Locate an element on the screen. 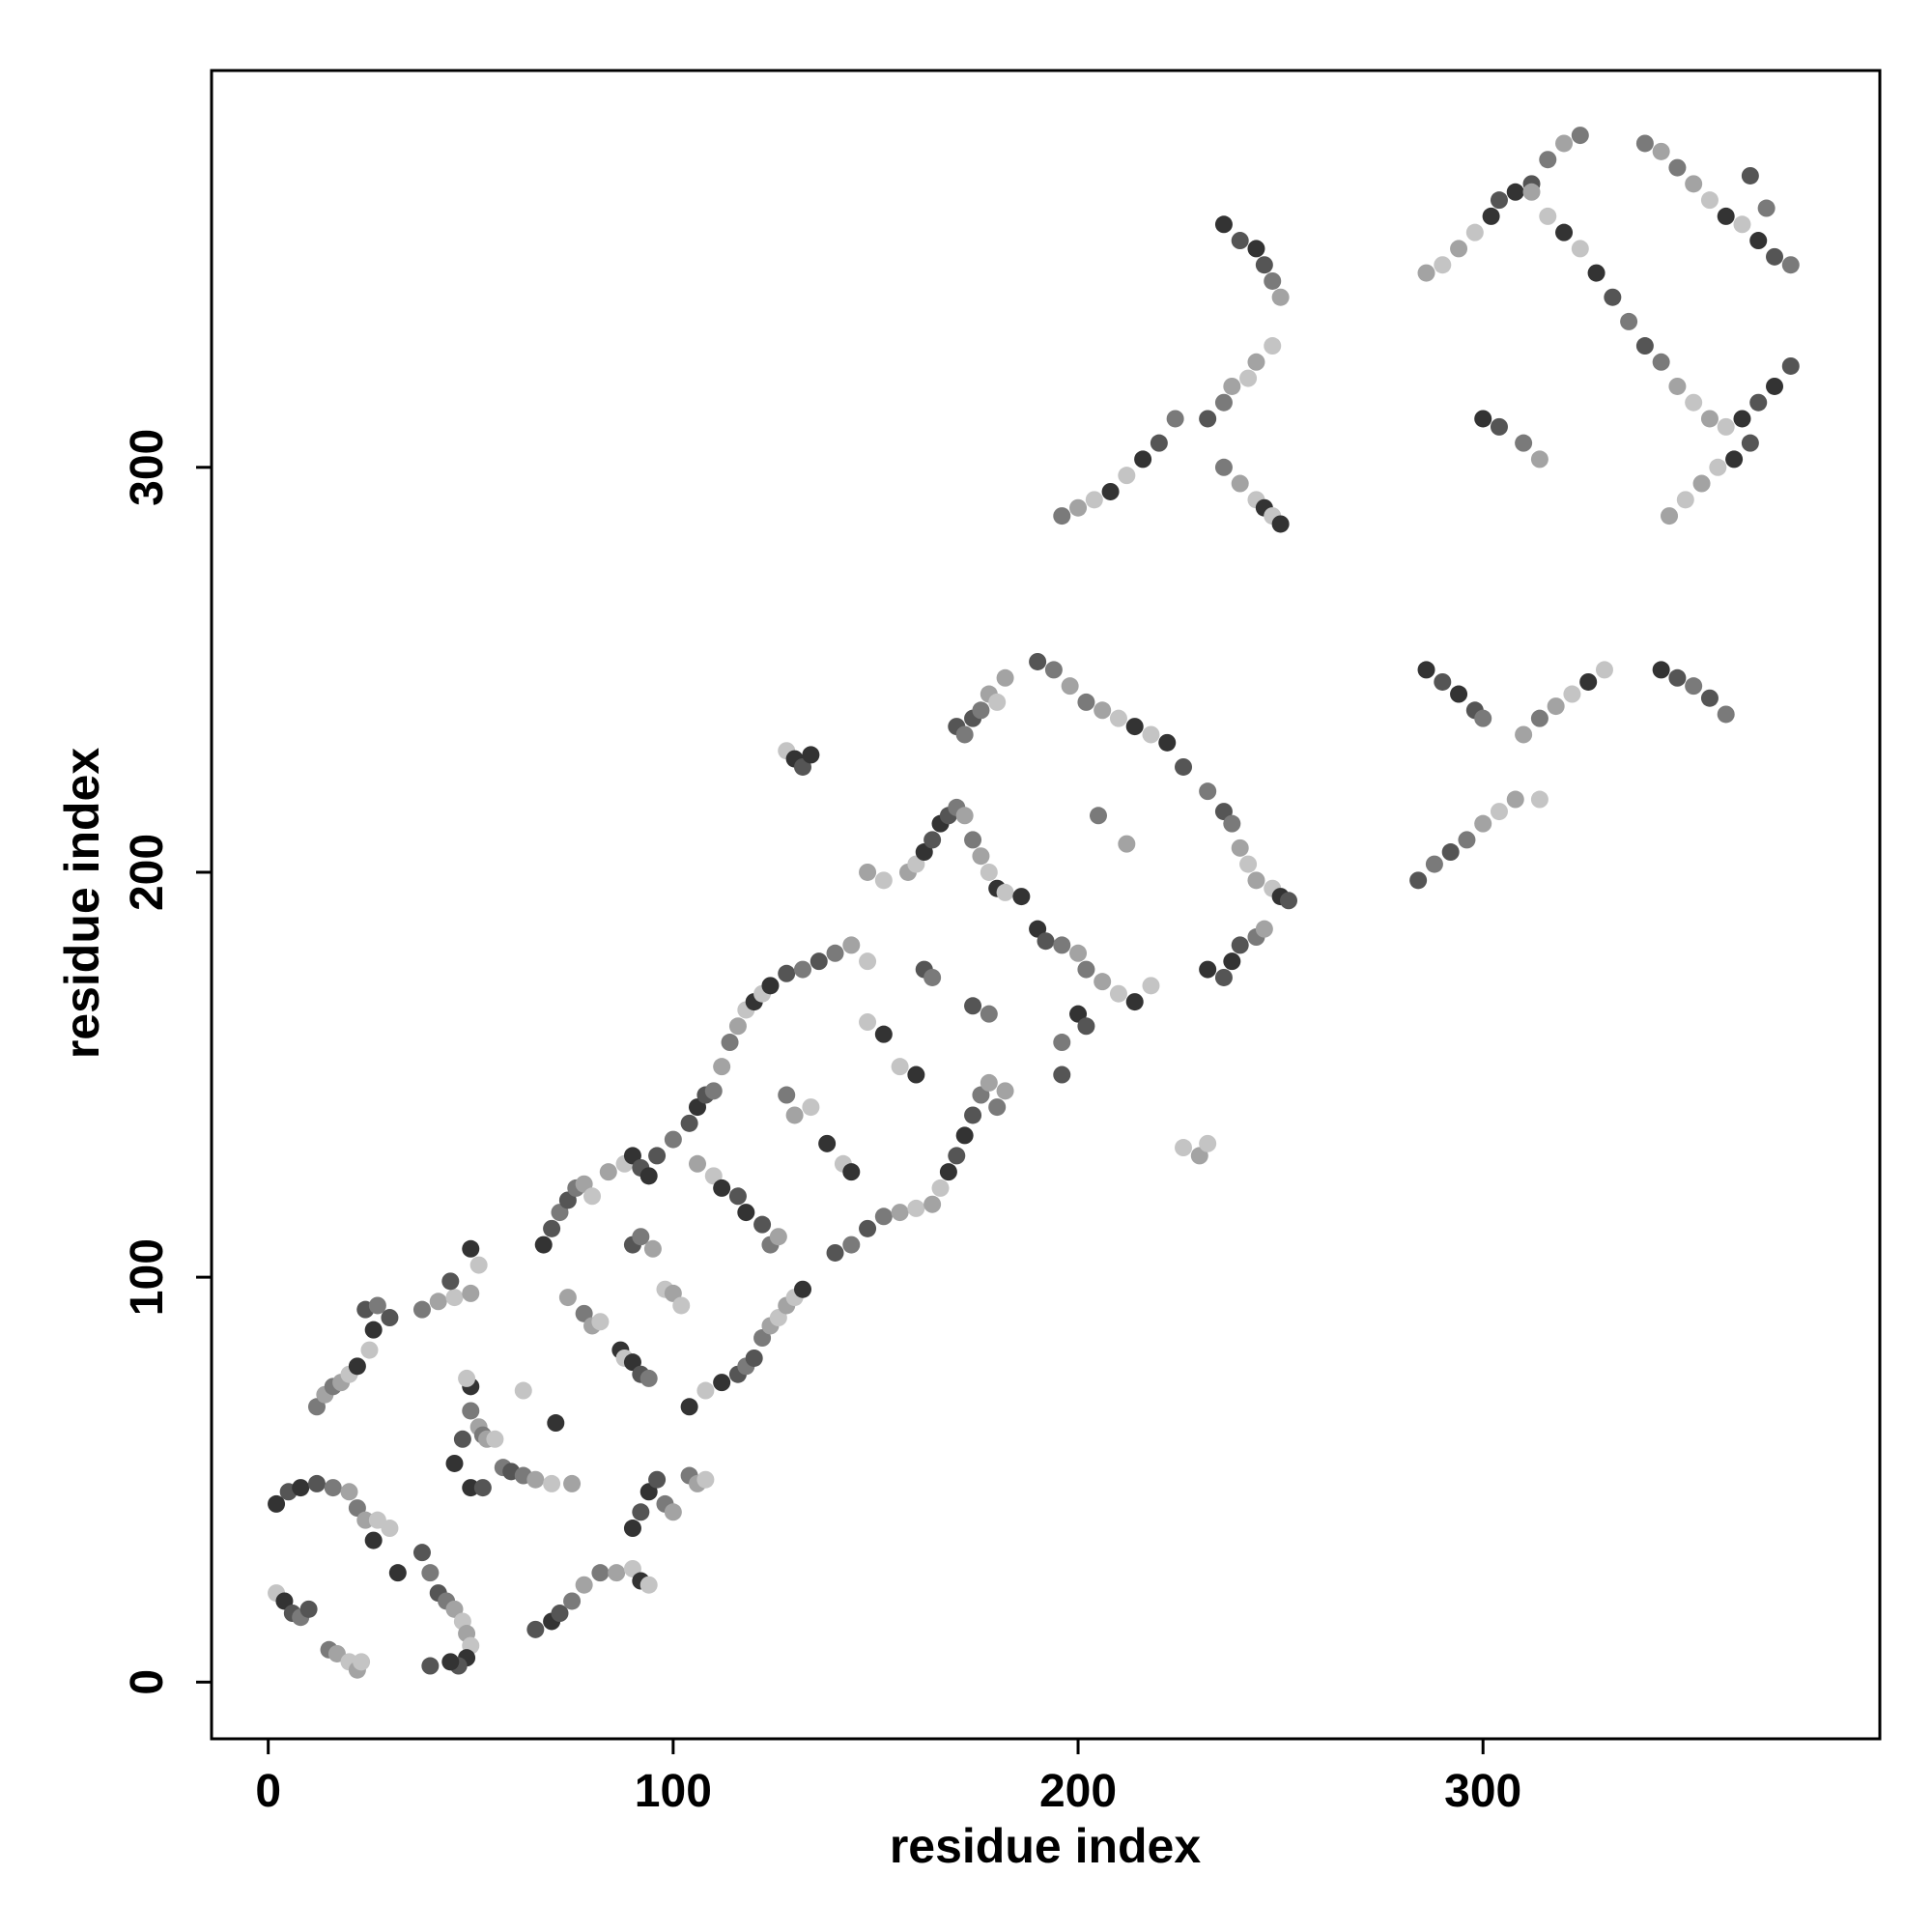  y-tick-label: 100 is located at coordinates (147, 1277).